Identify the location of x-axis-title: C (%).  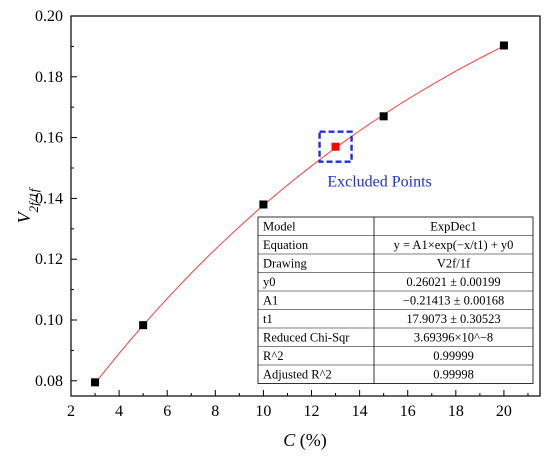
(305, 440).